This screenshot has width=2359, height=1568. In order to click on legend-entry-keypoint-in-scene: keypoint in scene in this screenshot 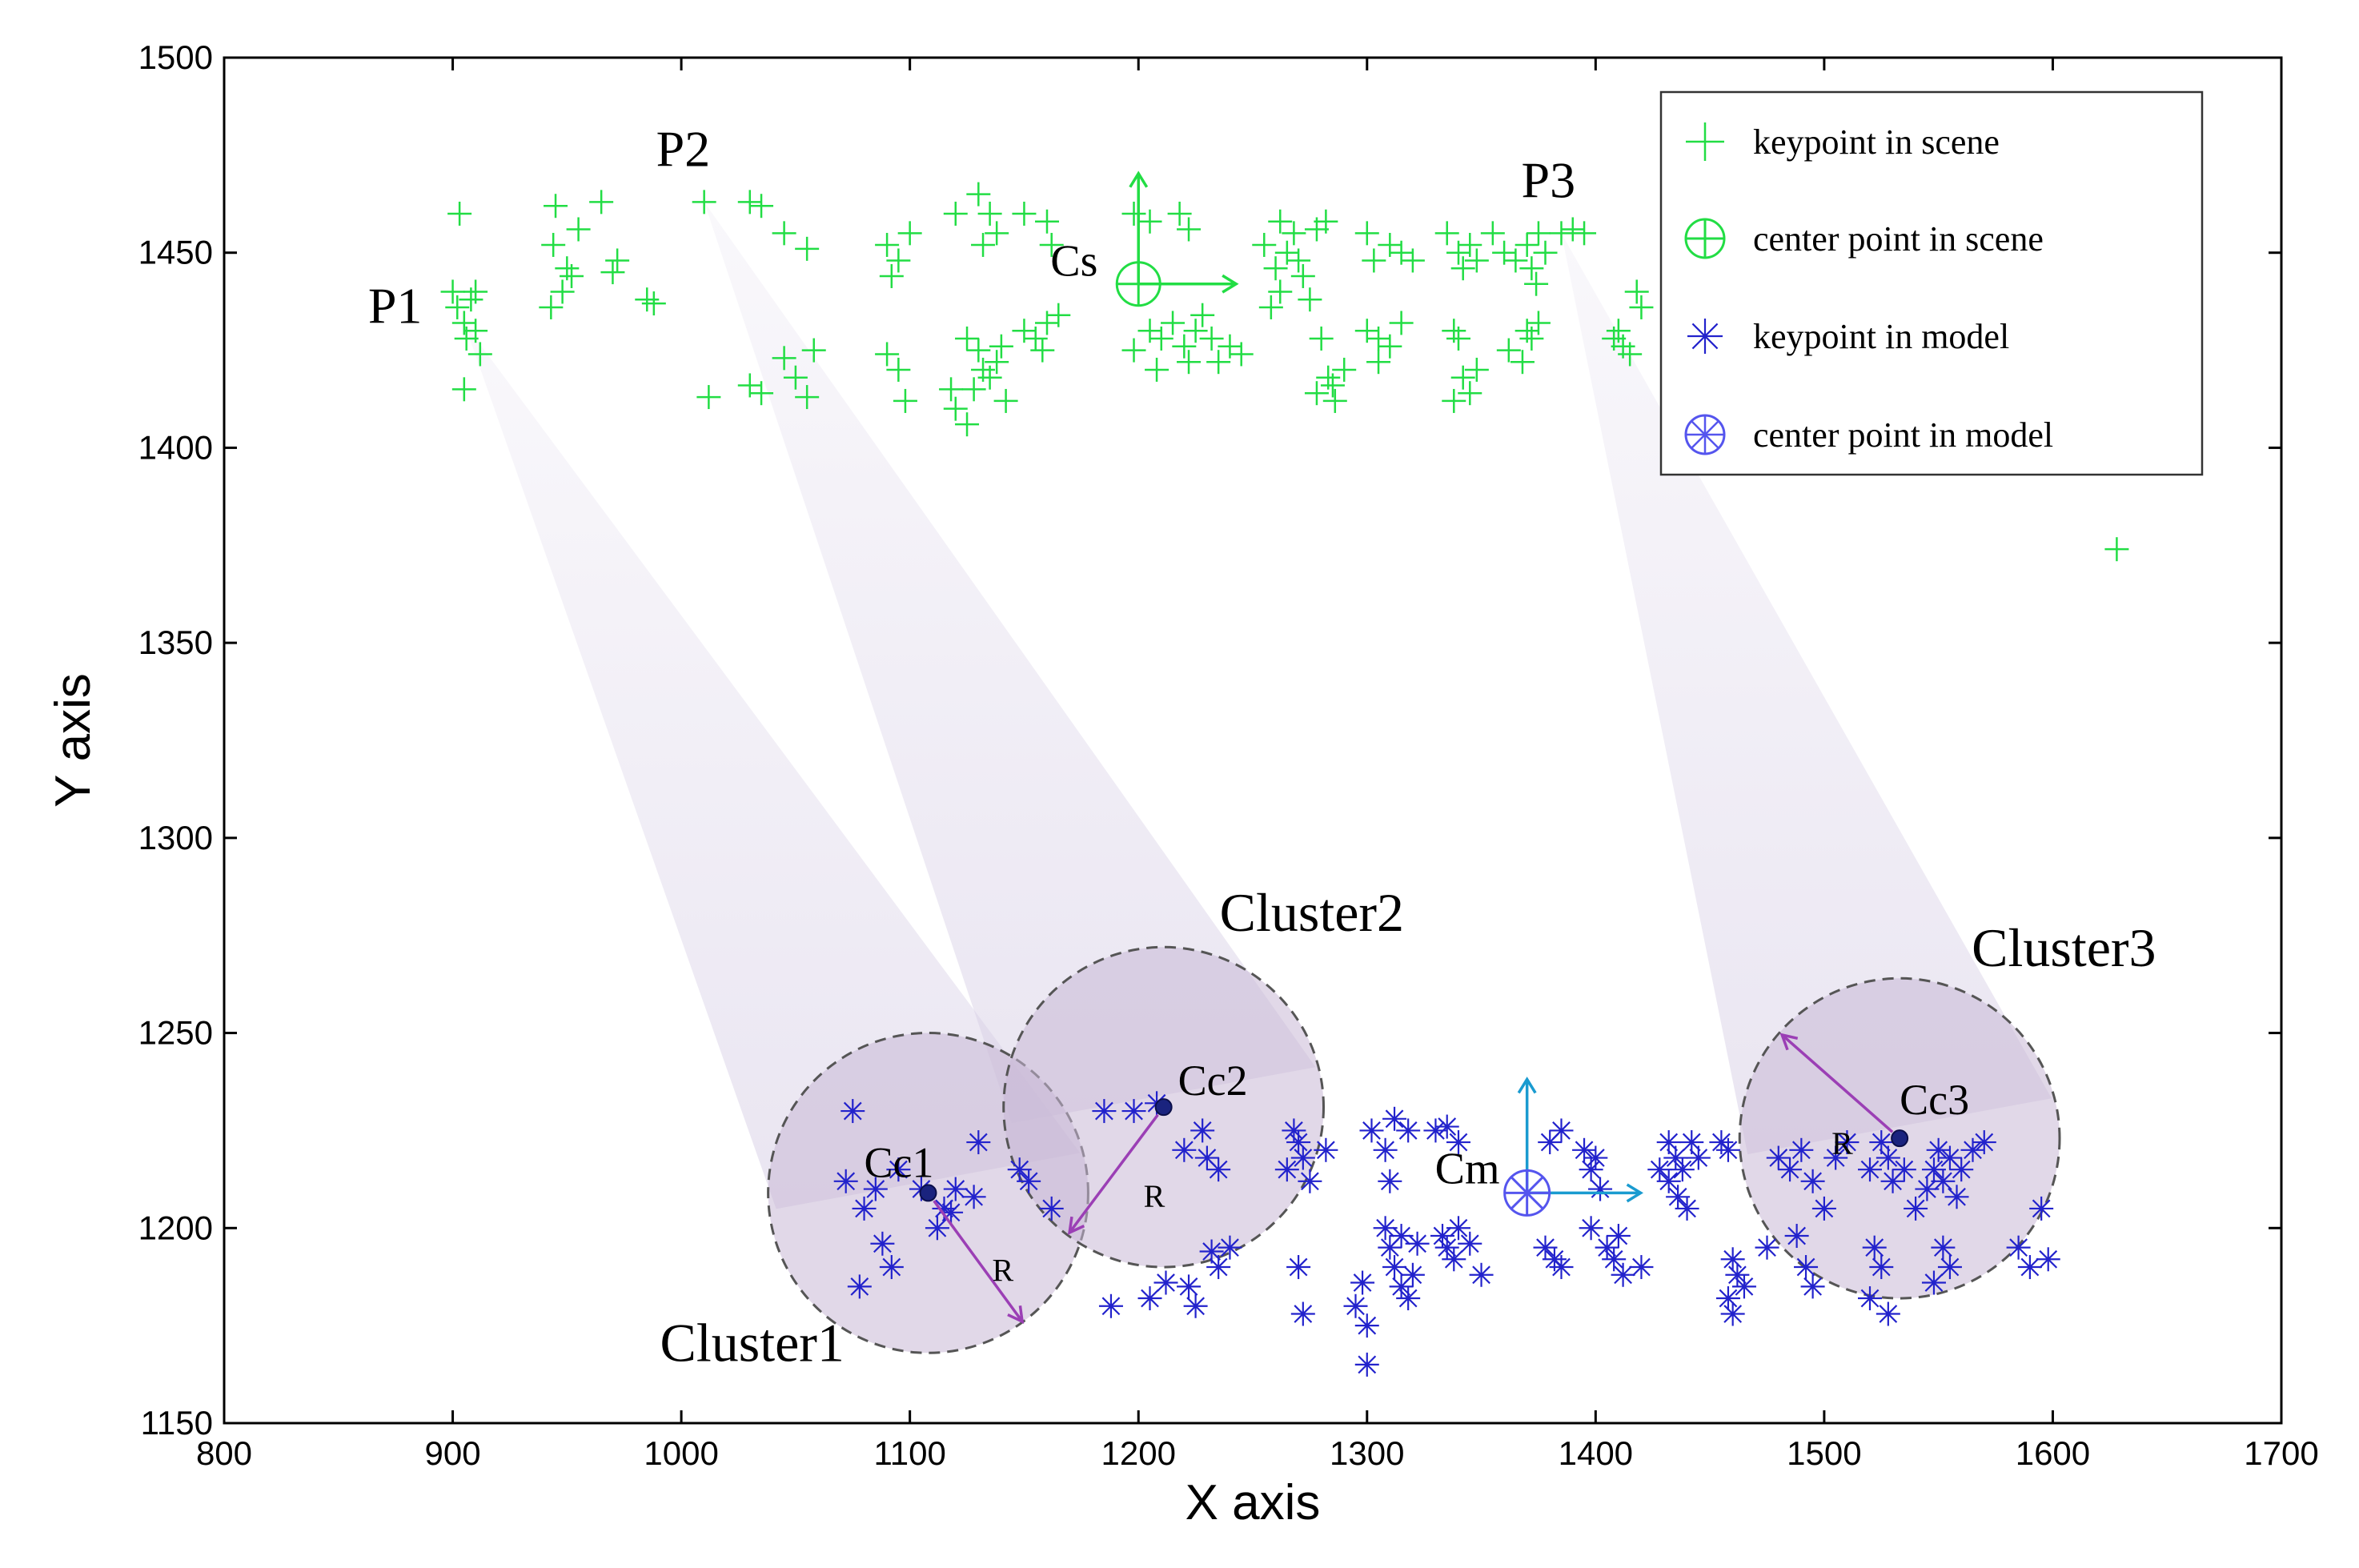, I will do `click(1843, 142)`.